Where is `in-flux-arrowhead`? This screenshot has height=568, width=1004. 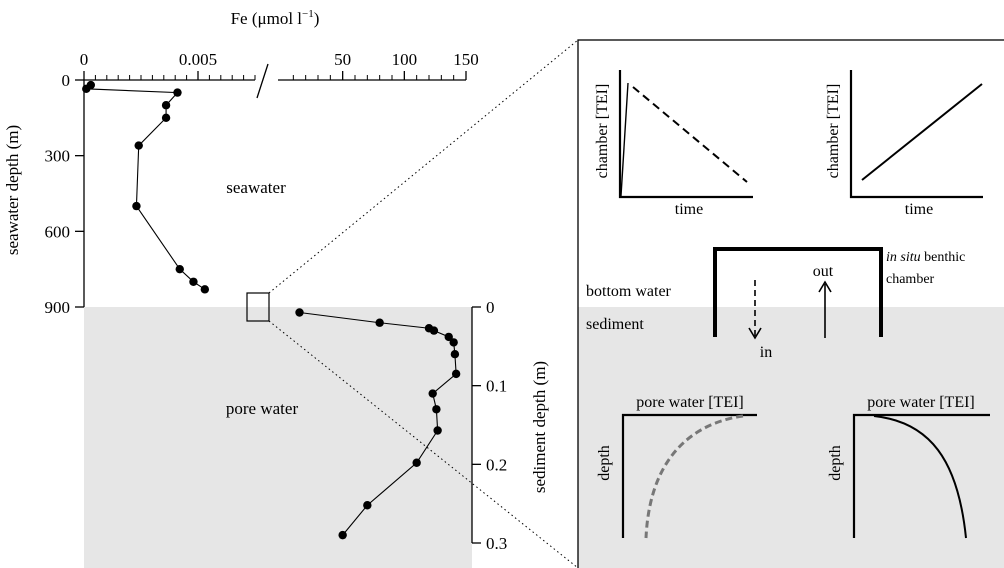 in-flux-arrowhead is located at coordinates (755, 333).